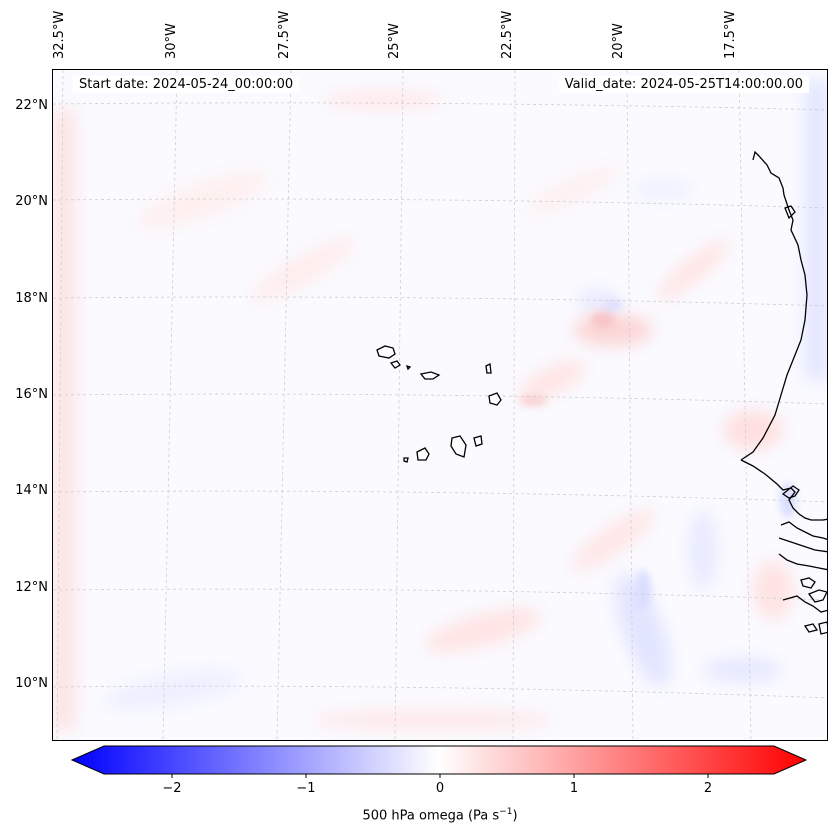 The height and width of the screenshot is (839, 837). What do you see at coordinates (306, 788) in the screenshot?
I see `colorbar-tick-minus-1: −1` at bounding box center [306, 788].